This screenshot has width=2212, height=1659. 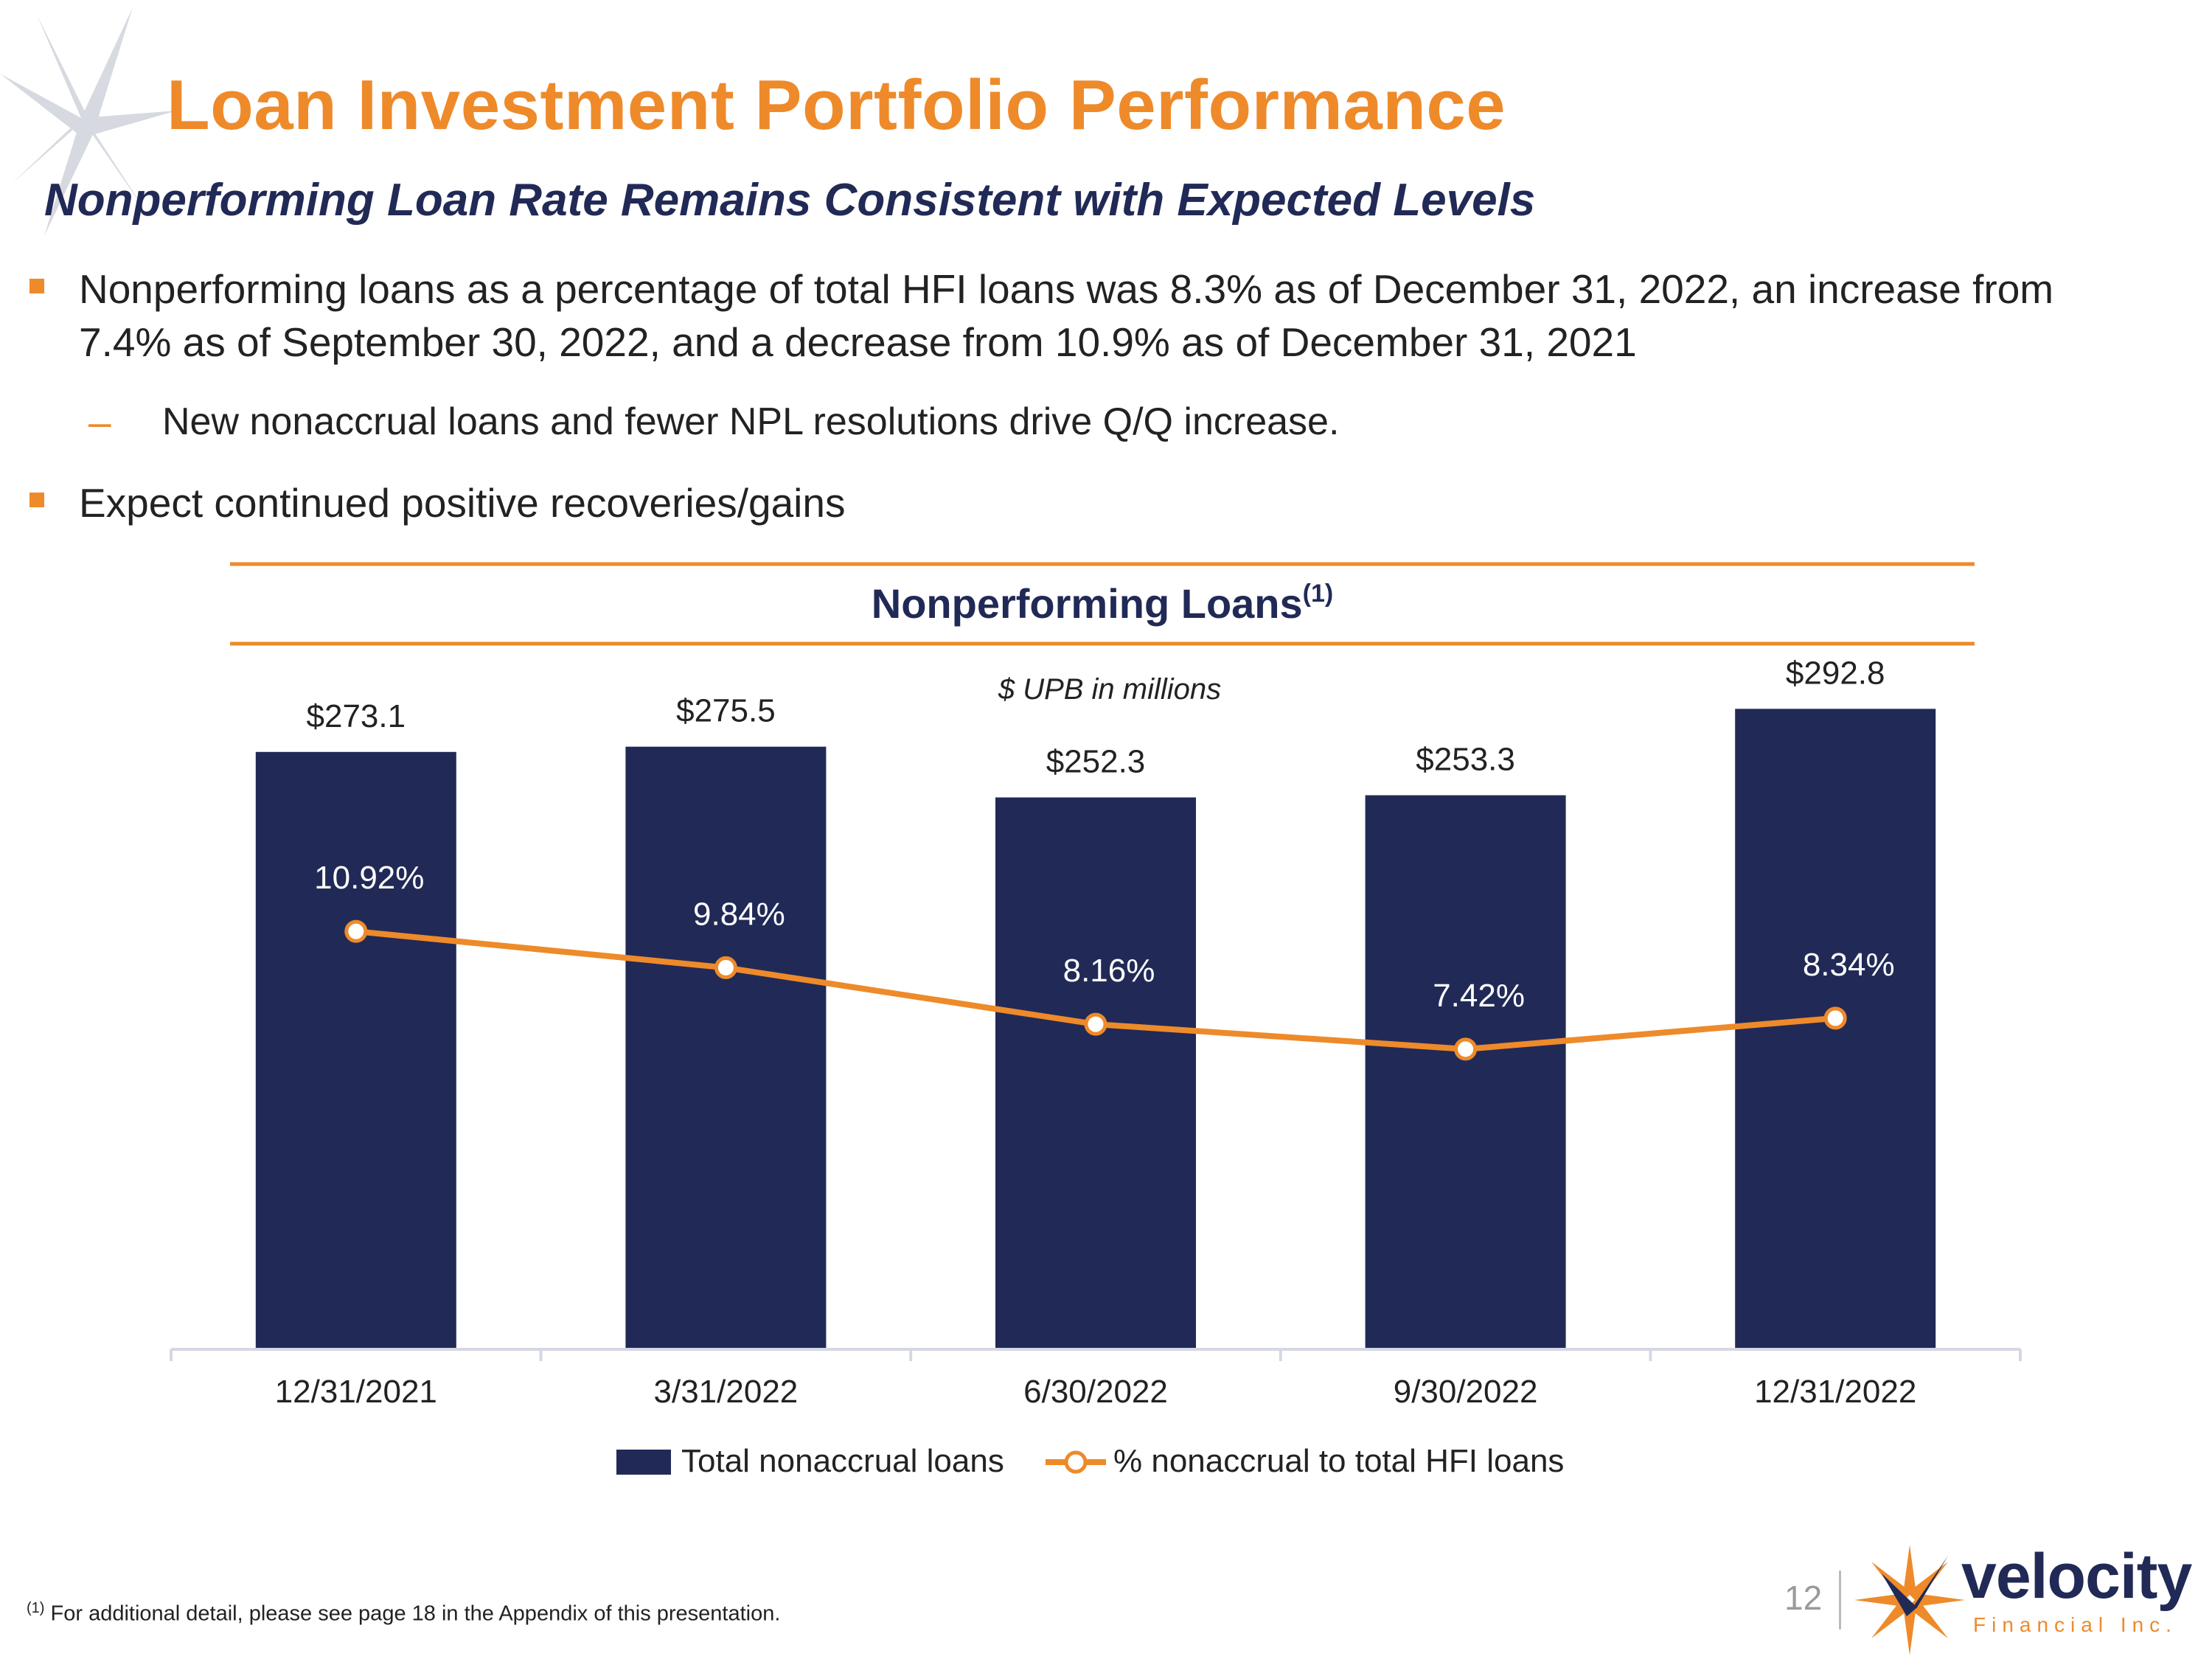 What do you see at coordinates (726, 711) in the screenshot?
I see `bar-value-label: $275.5` at bounding box center [726, 711].